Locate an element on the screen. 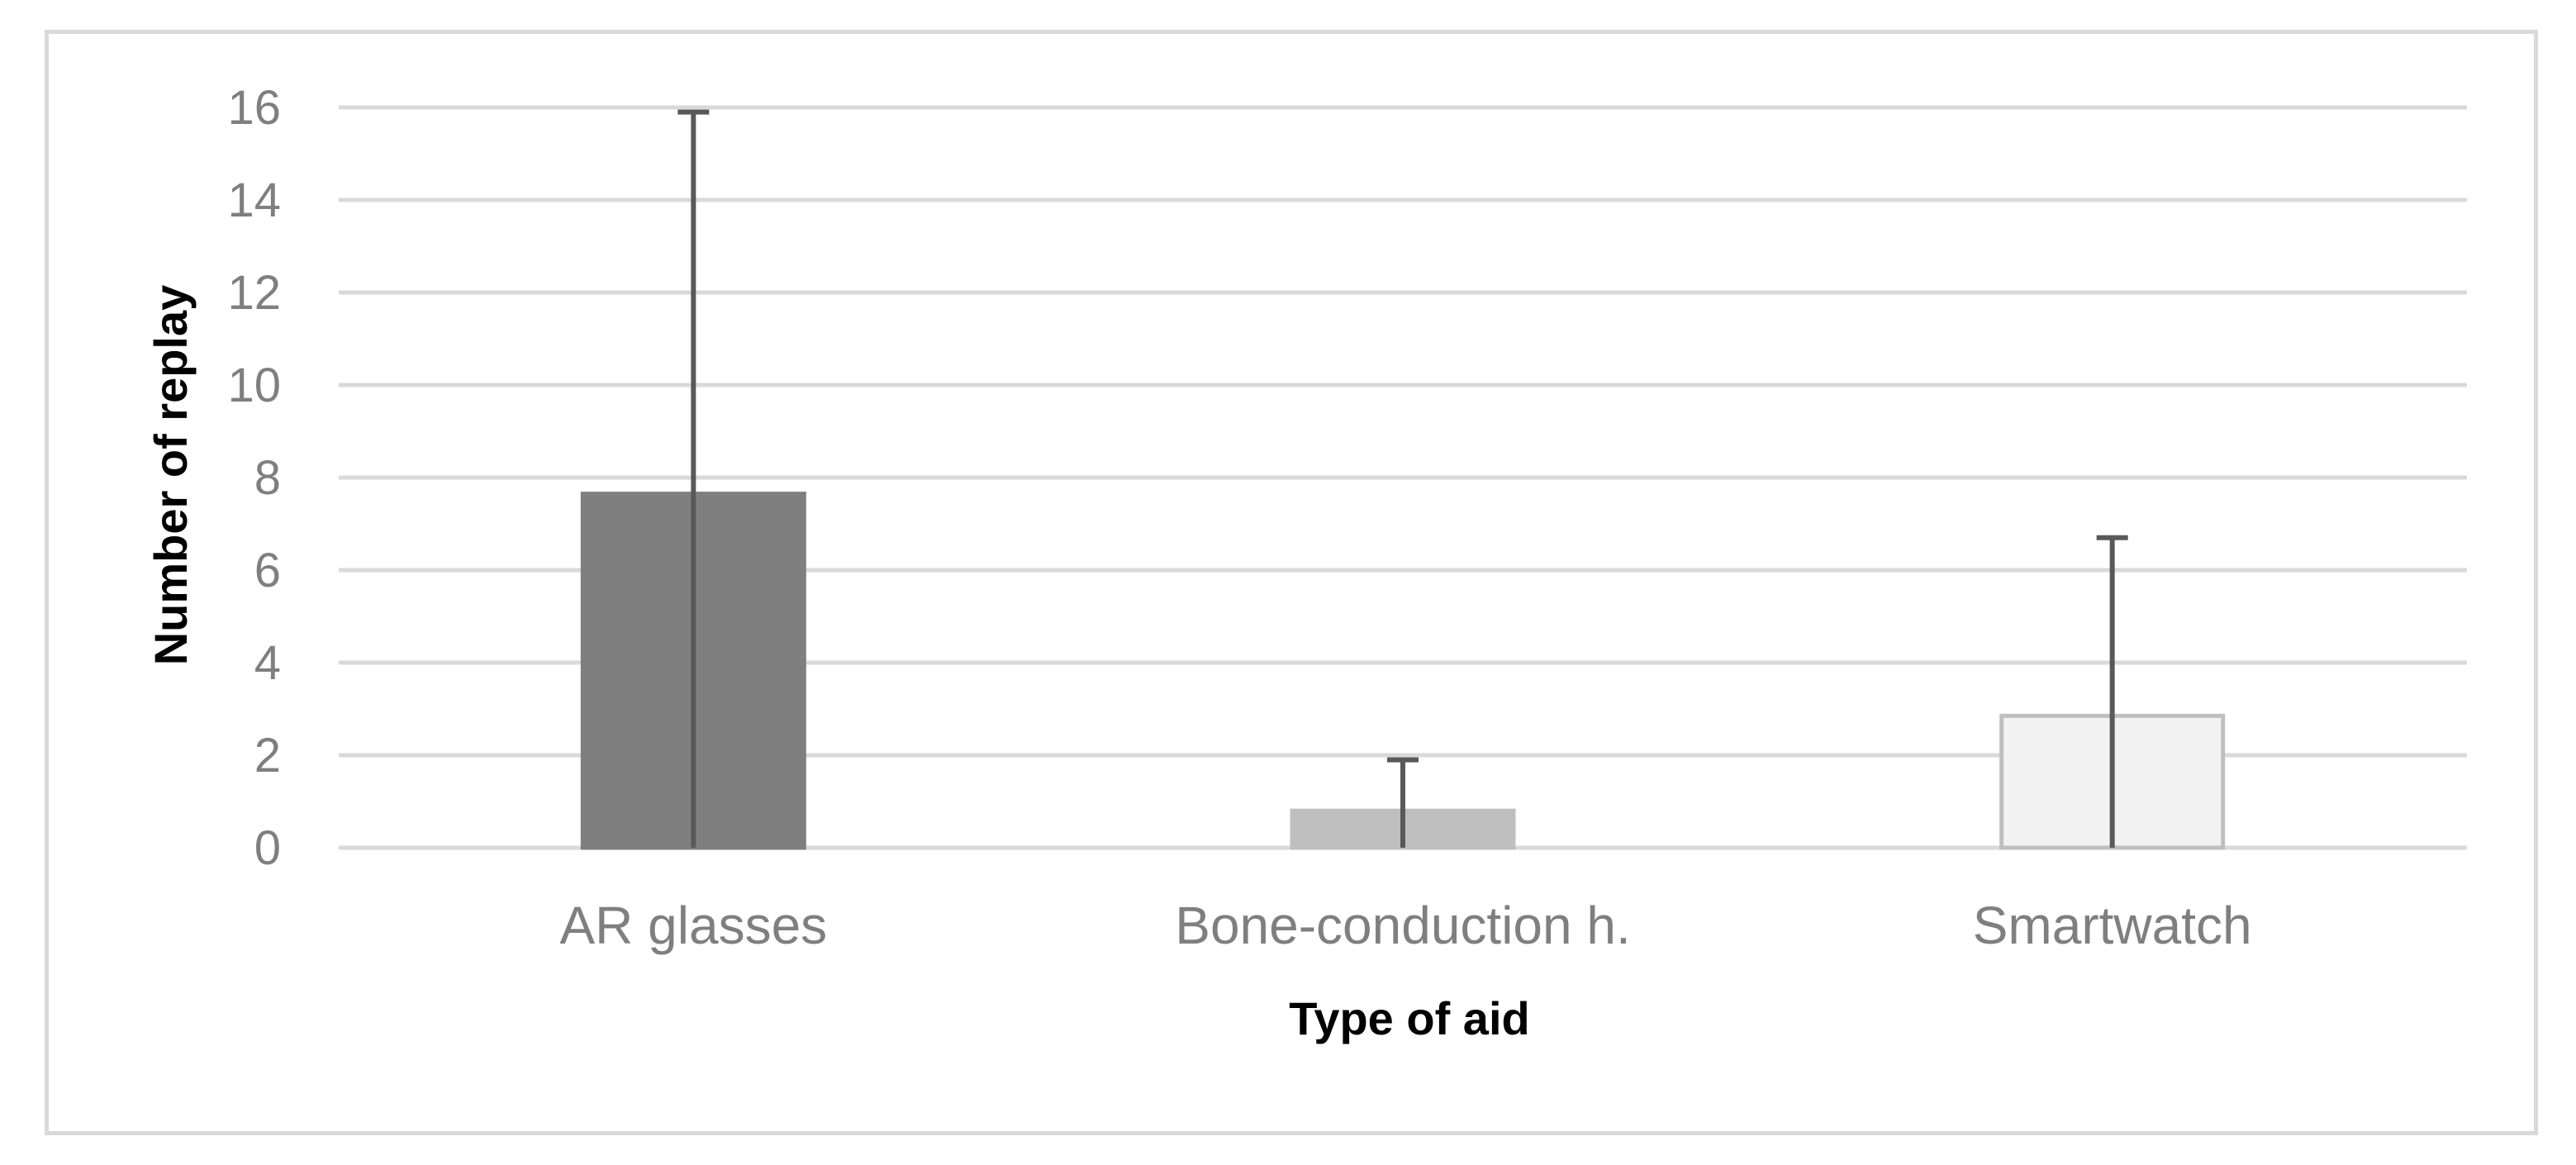 This screenshot has height=1165, width=2576. x-axis-category-labels: AR glasses Bone-conduction h. Smartwatch is located at coordinates (1405, 925).